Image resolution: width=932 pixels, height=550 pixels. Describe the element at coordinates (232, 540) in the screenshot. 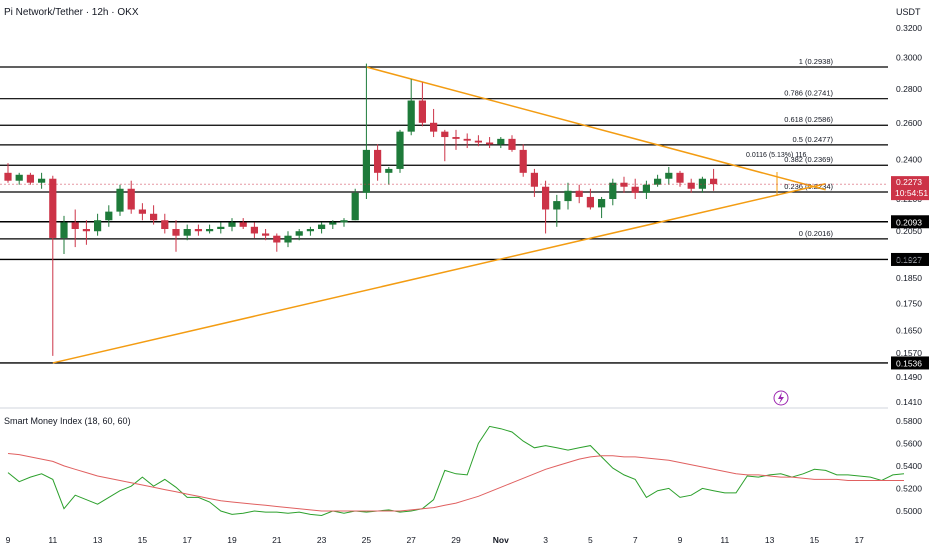

I see `time-tick: 19` at that location.